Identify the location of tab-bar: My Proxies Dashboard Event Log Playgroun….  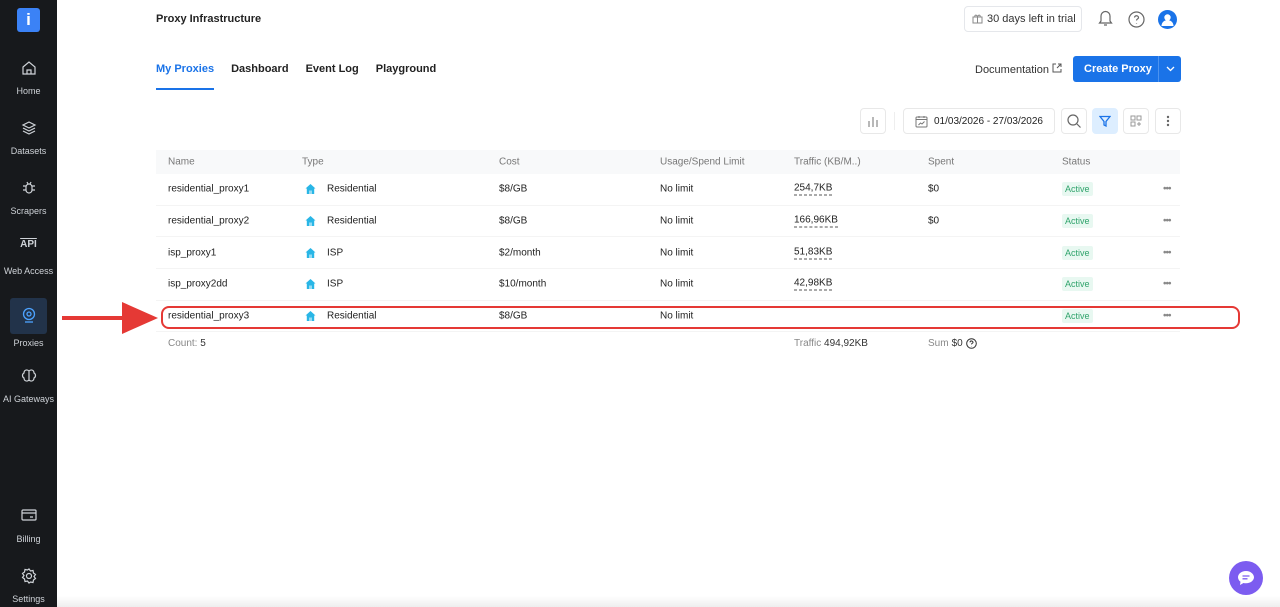
(296, 76).